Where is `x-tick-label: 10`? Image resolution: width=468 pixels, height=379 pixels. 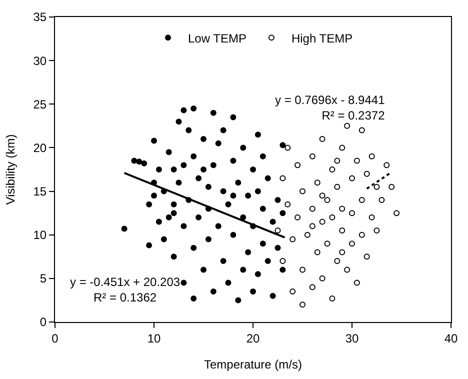 x-tick-label: 10 is located at coordinates (154, 338).